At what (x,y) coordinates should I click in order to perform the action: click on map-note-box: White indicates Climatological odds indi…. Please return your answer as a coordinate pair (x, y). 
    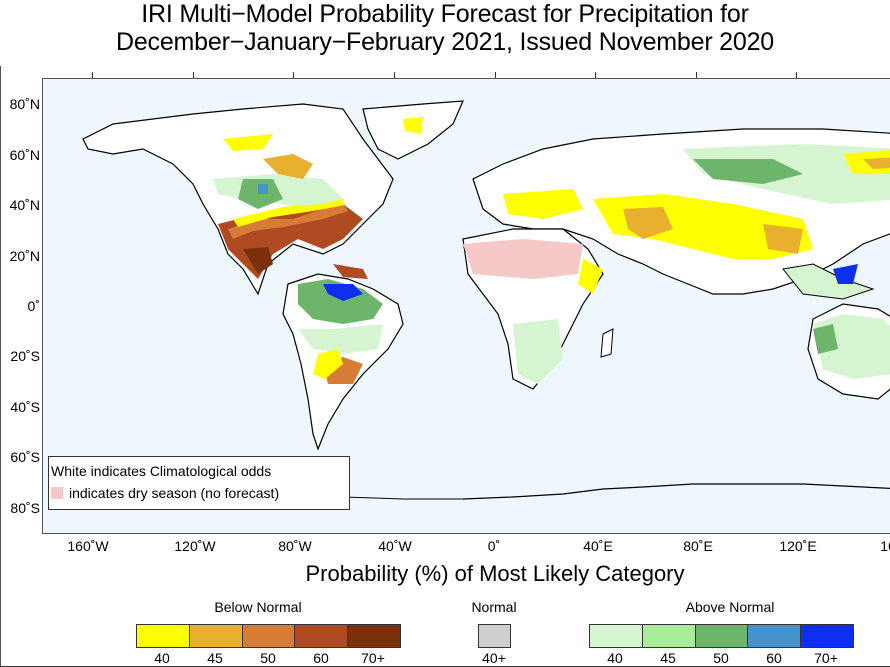
    Looking at the image, I should click on (199, 483).